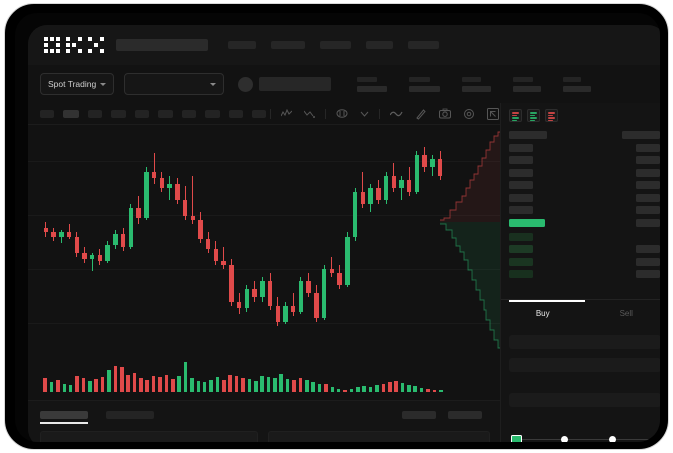 The image size is (673, 453). I want to click on chart-settings-gear-icon, so click(469, 114).